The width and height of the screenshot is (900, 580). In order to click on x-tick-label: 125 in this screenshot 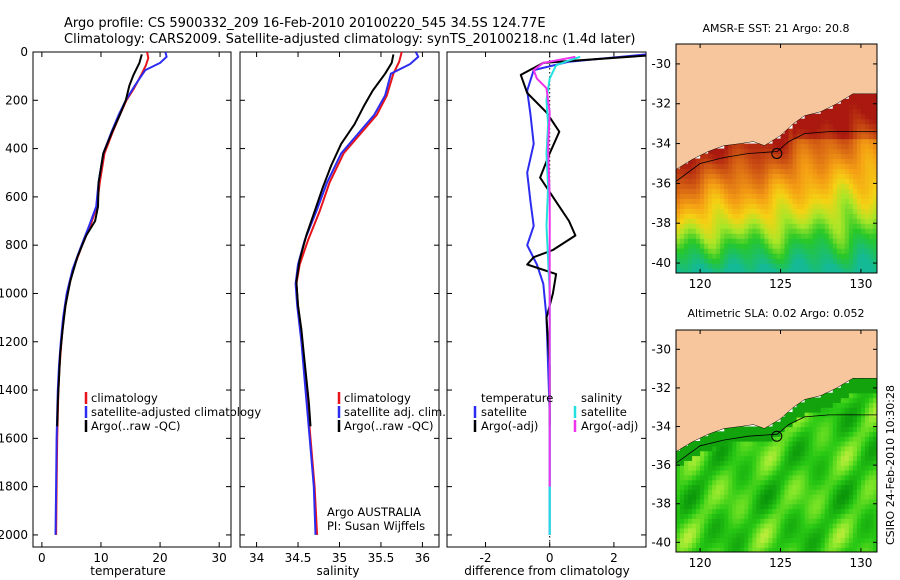, I will do `click(780, 563)`.